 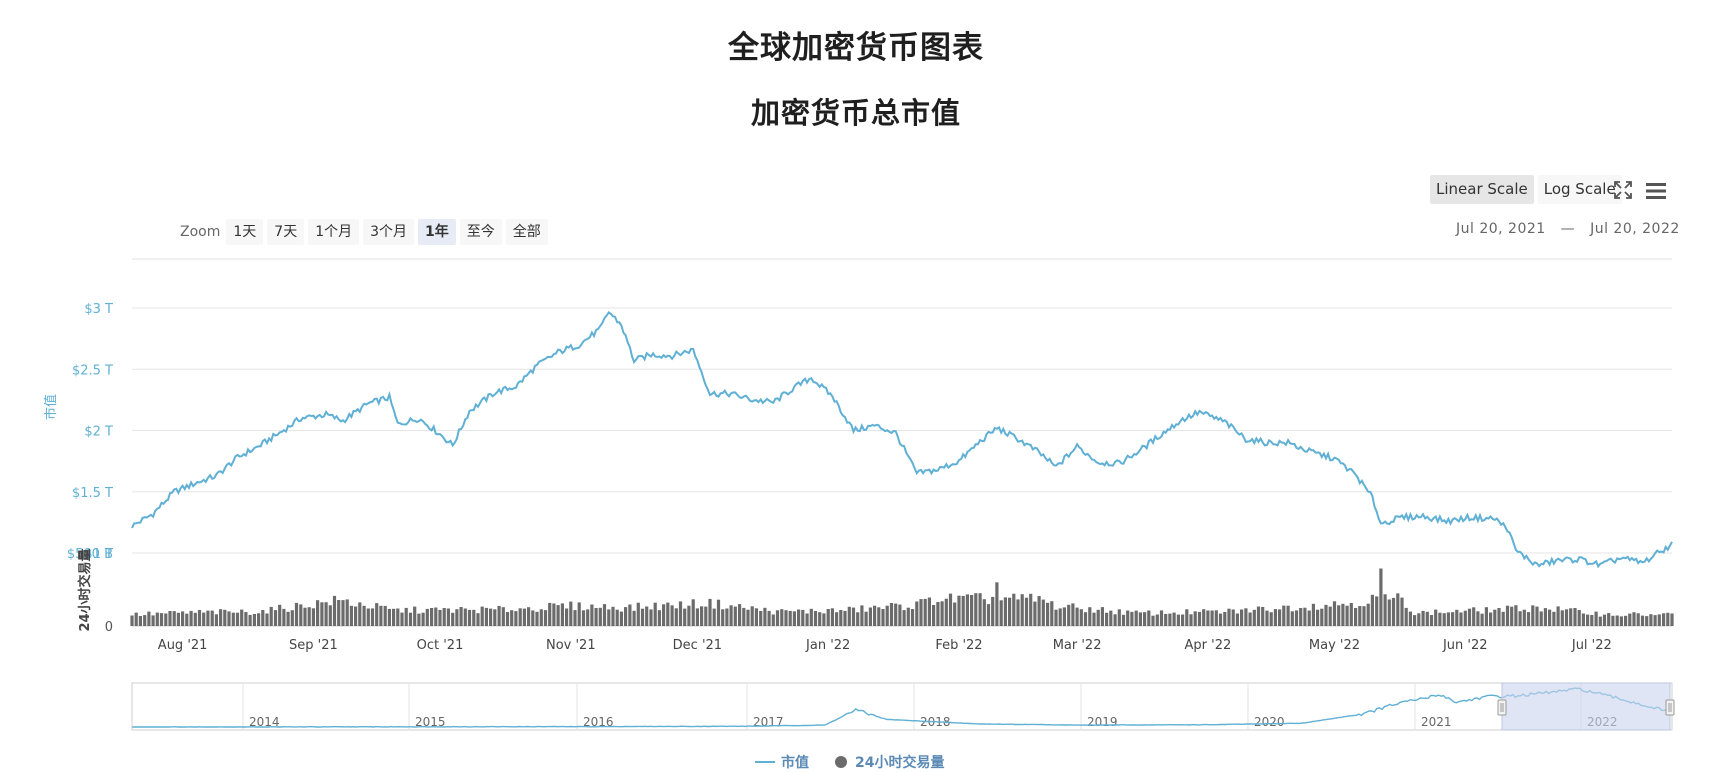 What do you see at coordinates (1623, 190) in the screenshot?
I see `fullscreen-icon` at bounding box center [1623, 190].